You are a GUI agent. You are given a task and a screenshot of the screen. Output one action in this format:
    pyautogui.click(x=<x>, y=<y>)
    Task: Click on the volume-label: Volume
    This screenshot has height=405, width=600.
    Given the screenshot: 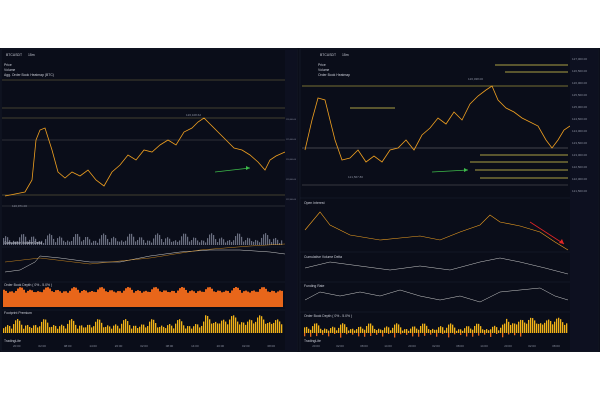 What is the action you would take?
    pyautogui.click(x=9, y=70)
    